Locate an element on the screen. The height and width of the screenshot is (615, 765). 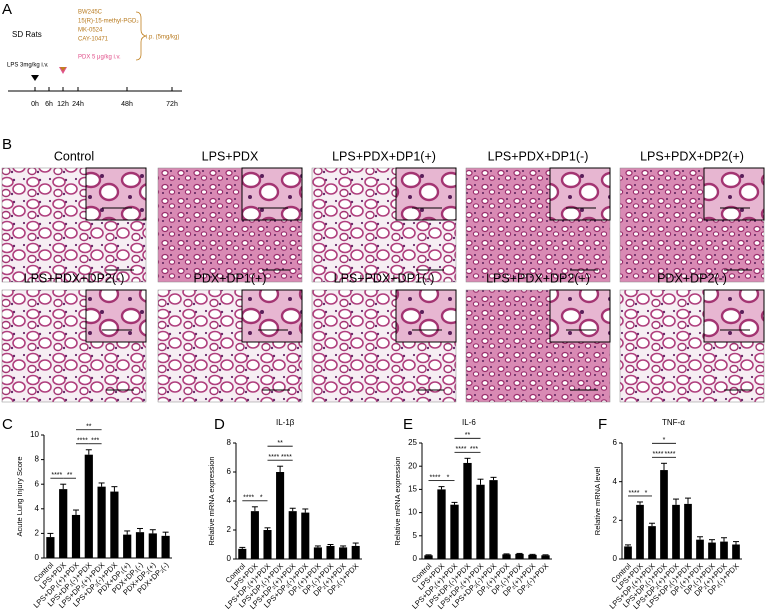
y-tick-label: 5 is located at coordinates (415, 535).